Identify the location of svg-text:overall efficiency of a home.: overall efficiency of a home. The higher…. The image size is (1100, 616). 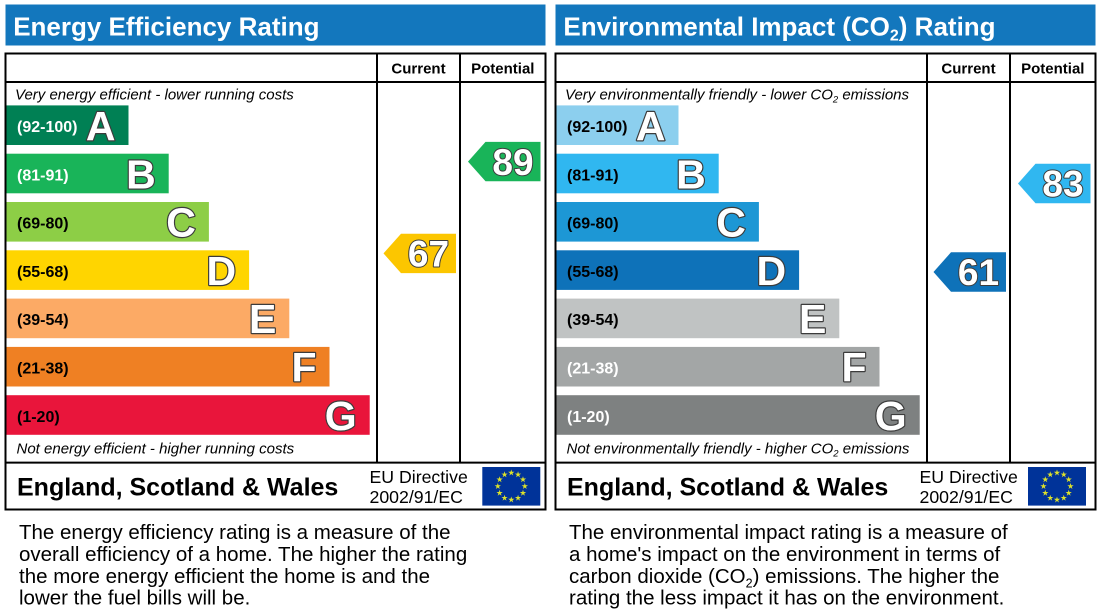
(243, 554).